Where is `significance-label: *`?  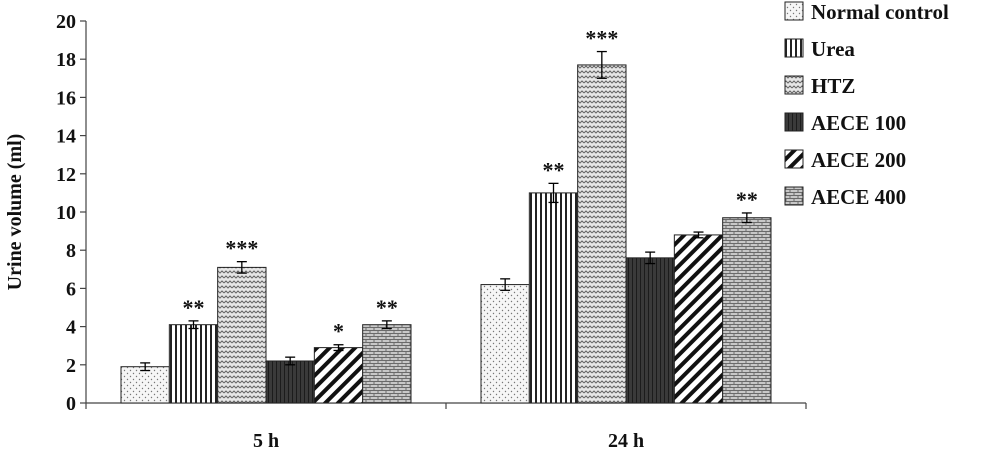
significance-label: * is located at coordinates (338, 331).